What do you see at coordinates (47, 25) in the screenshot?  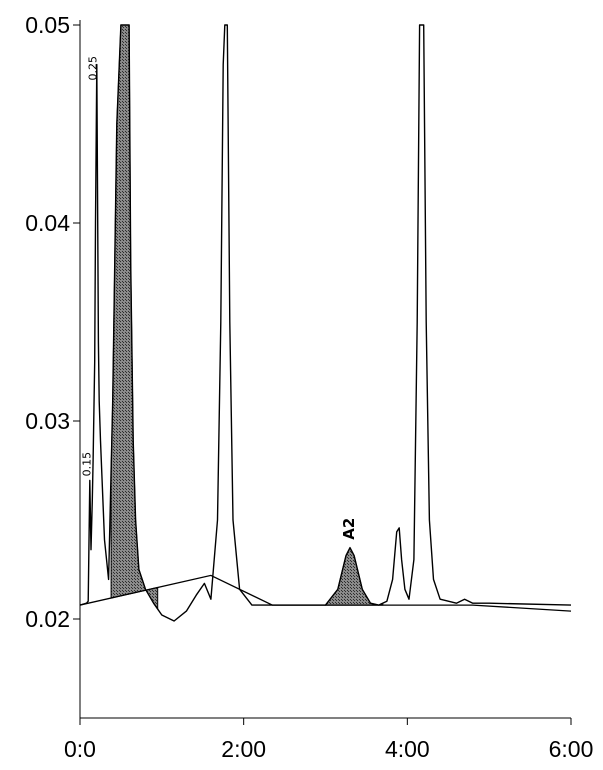 I see `y-tick-label: 0.05` at bounding box center [47, 25].